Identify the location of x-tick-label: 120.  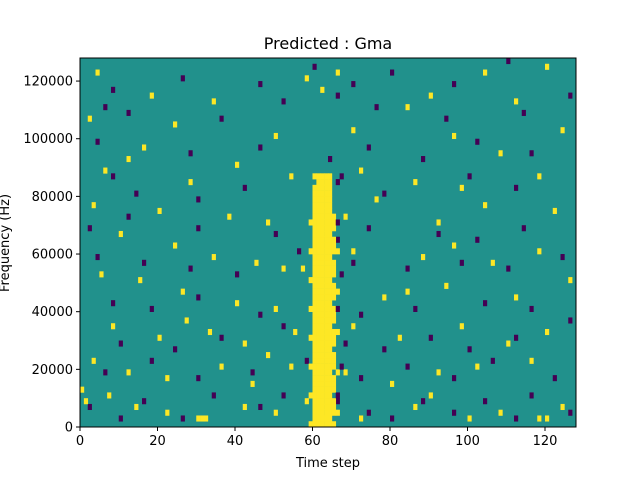
(545, 441).